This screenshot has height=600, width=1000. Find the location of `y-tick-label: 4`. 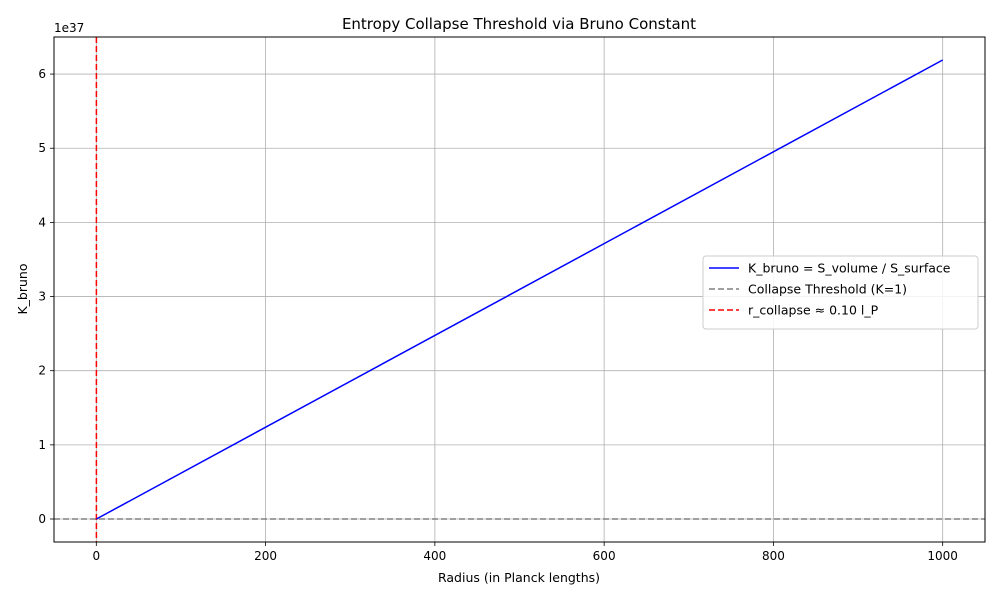

y-tick-label: 4 is located at coordinates (42, 222).